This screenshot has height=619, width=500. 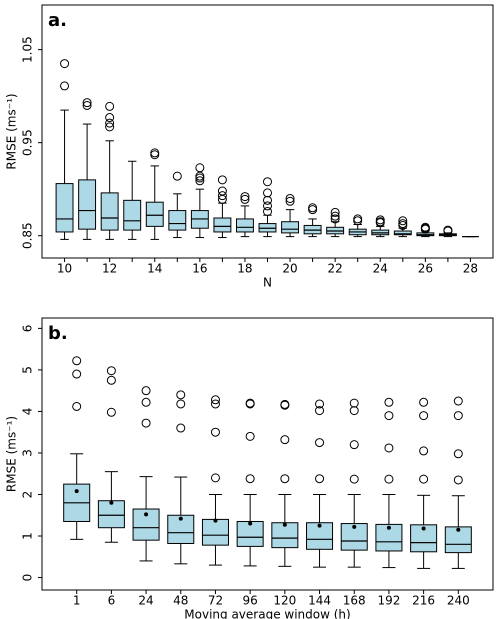 I want to click on y-tick-label: 0, so click(x=28, y=578).